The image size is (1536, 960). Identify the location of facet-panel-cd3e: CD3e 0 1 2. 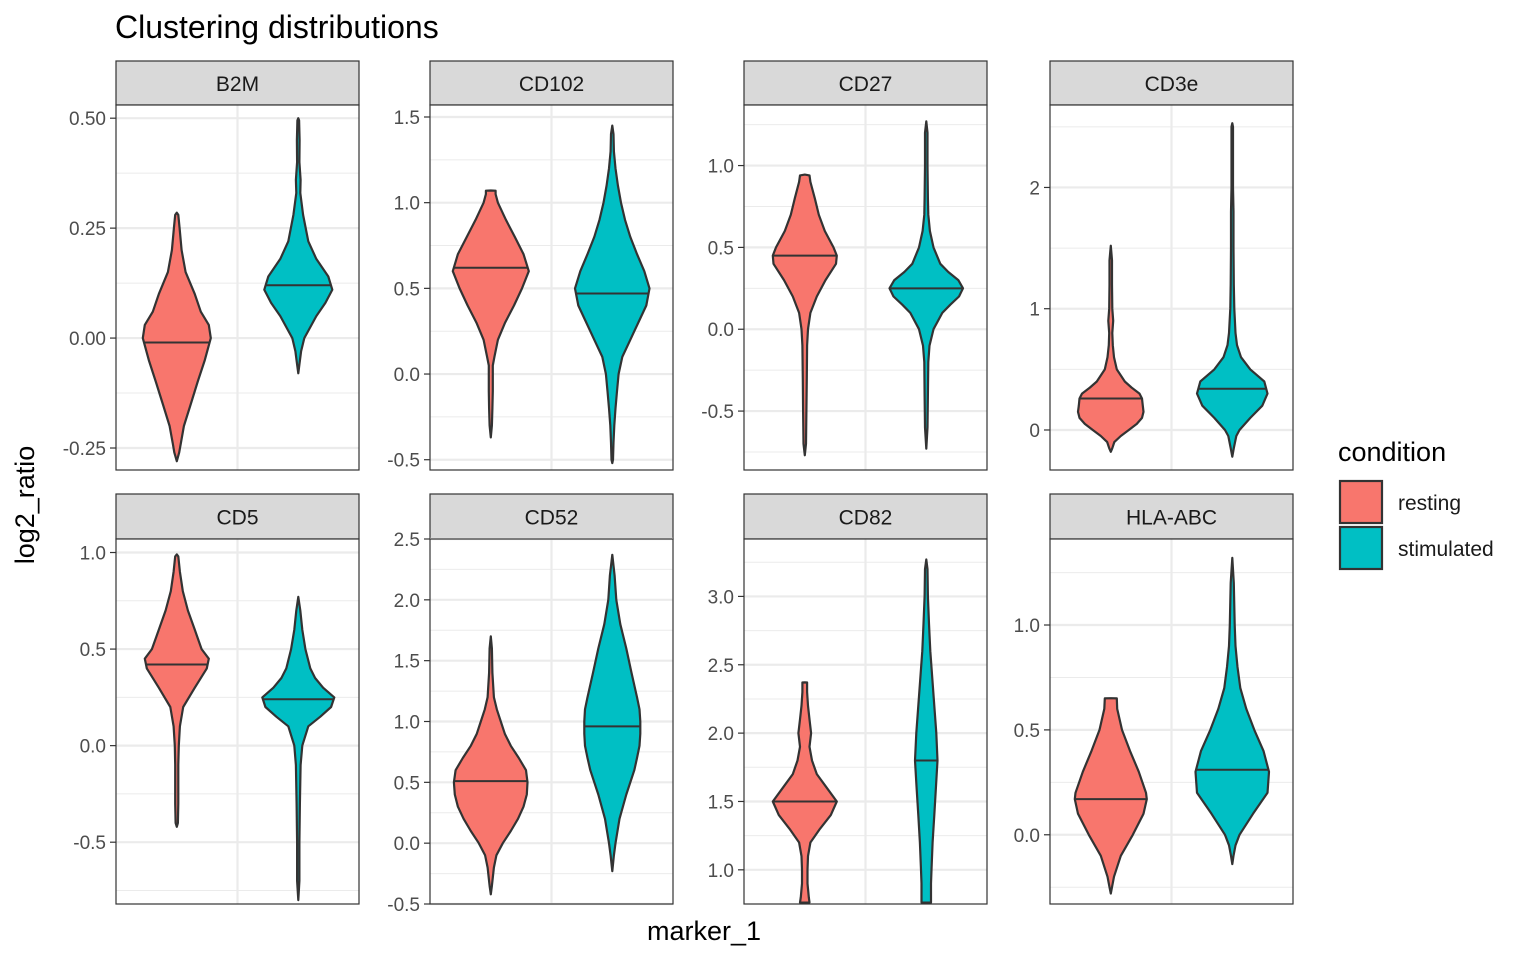
(1161, 265).